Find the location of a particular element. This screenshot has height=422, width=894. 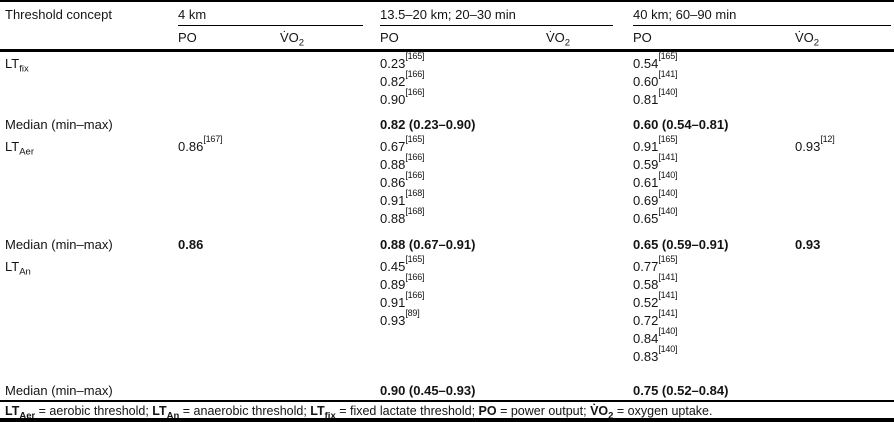

row-label: LTfix is located at coordinates (17, 65).